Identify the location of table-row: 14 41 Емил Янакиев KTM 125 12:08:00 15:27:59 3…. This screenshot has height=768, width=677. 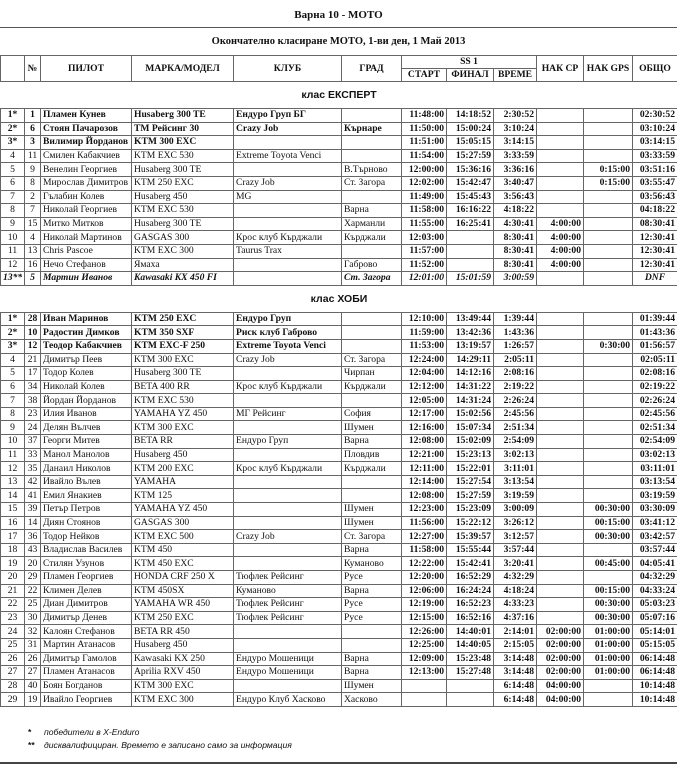
(338, 496).